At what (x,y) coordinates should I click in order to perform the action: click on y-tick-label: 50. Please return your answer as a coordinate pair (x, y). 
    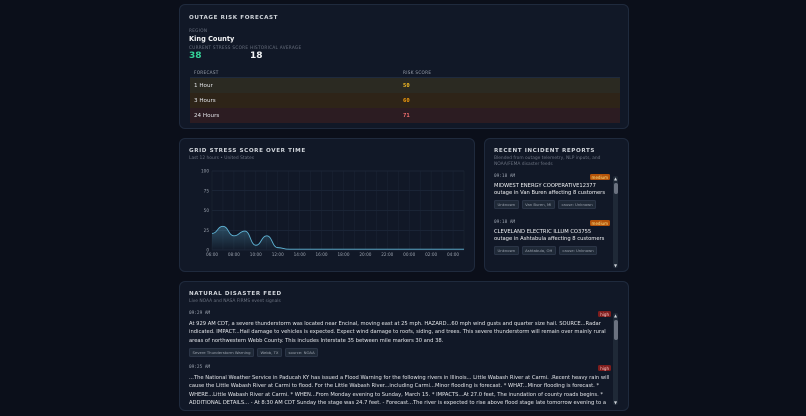
    Looking at the image, I should click on (207, 210).